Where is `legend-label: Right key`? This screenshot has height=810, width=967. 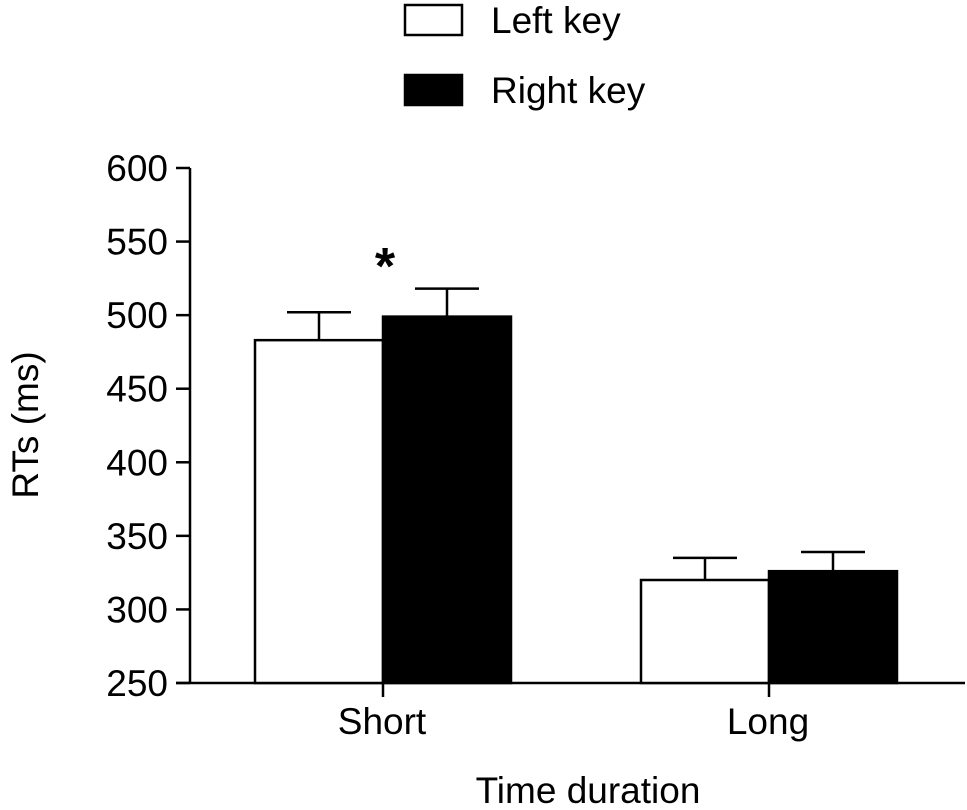 legend-label: Right key is located at coordinates (568, 90).